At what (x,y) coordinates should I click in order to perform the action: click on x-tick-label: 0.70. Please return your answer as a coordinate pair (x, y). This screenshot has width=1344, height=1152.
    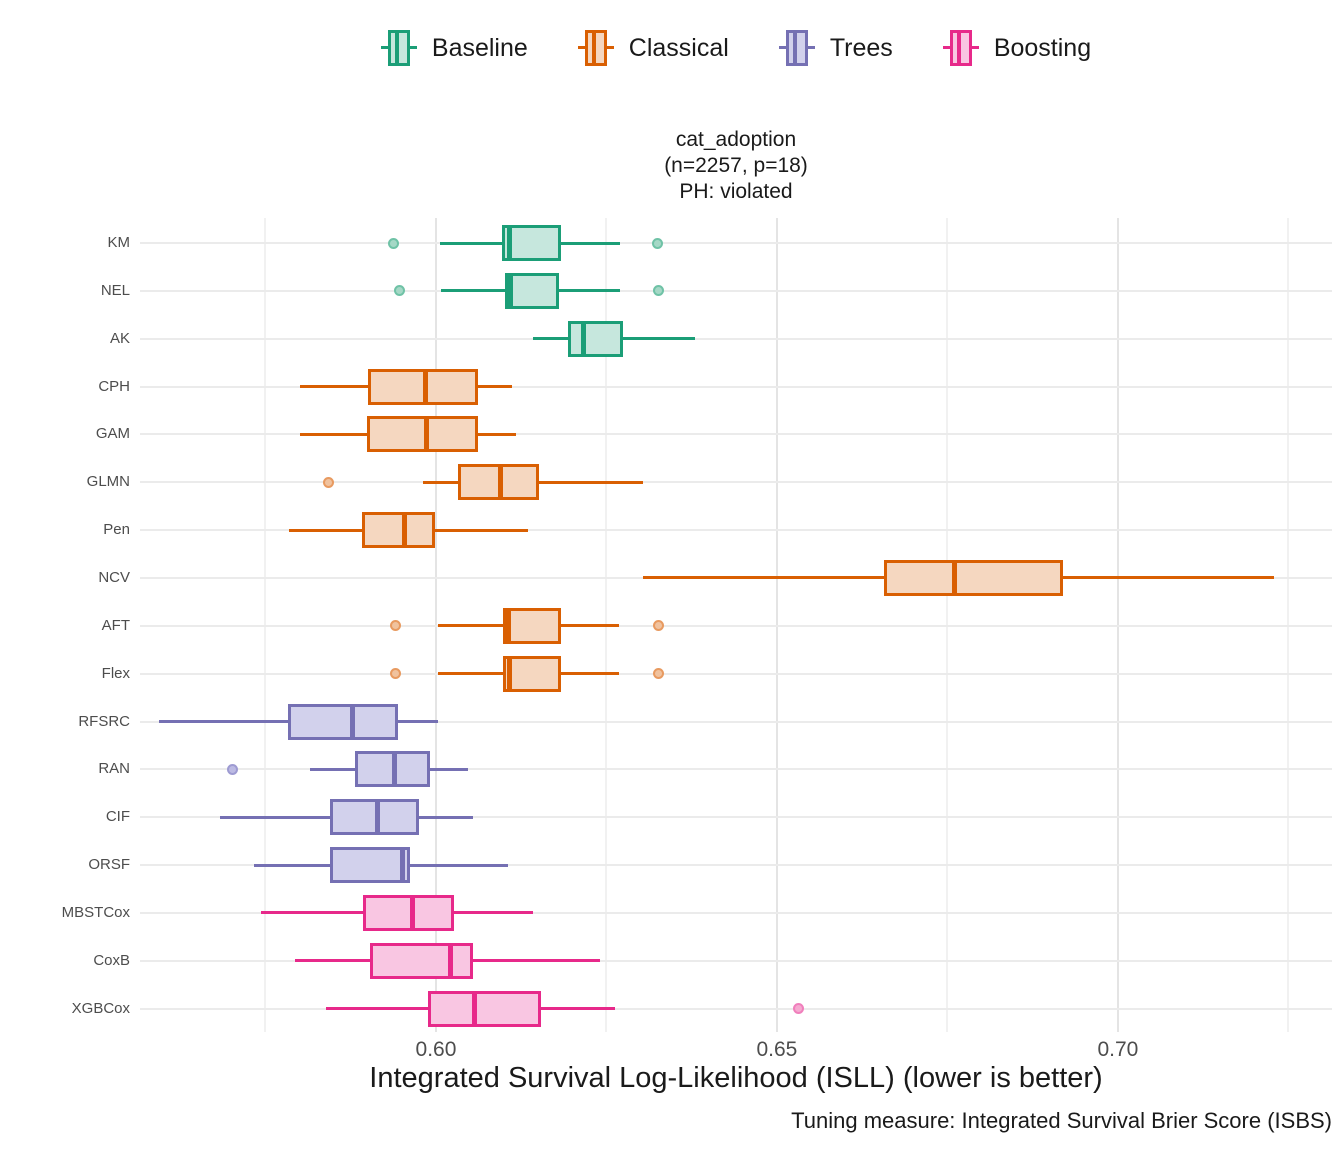
    Looking at the image, I should click on (1118, 1049).